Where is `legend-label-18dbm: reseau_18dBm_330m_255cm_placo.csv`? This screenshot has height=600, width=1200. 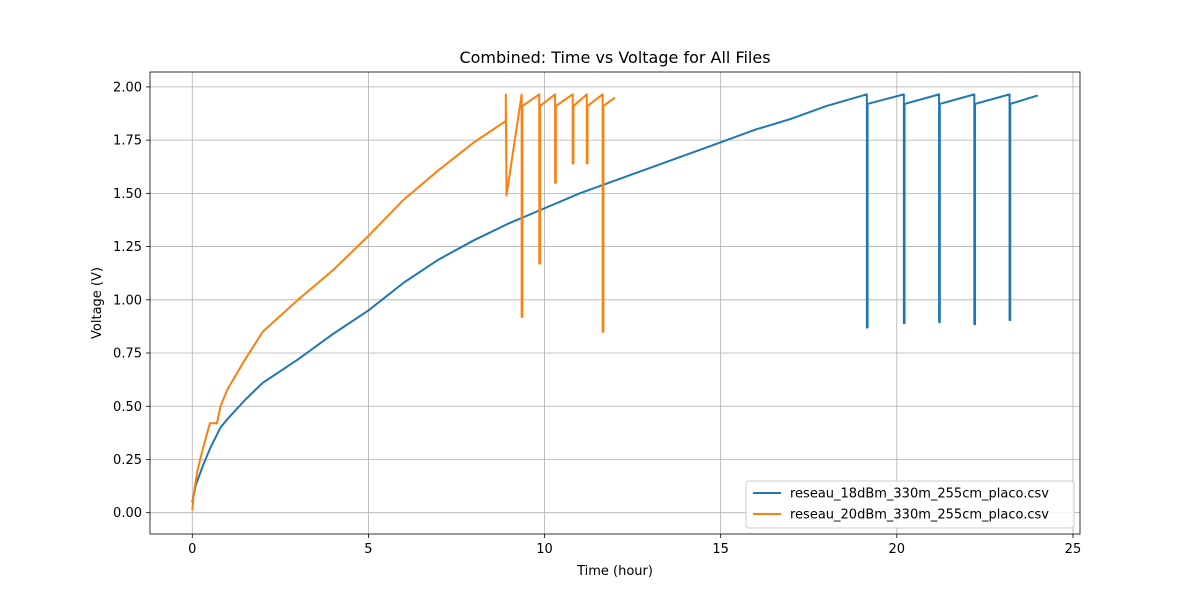
legend-label-18dbm: reseau_18dBm_330m_255cm_placo.csv is located at coordinates (919, 494).